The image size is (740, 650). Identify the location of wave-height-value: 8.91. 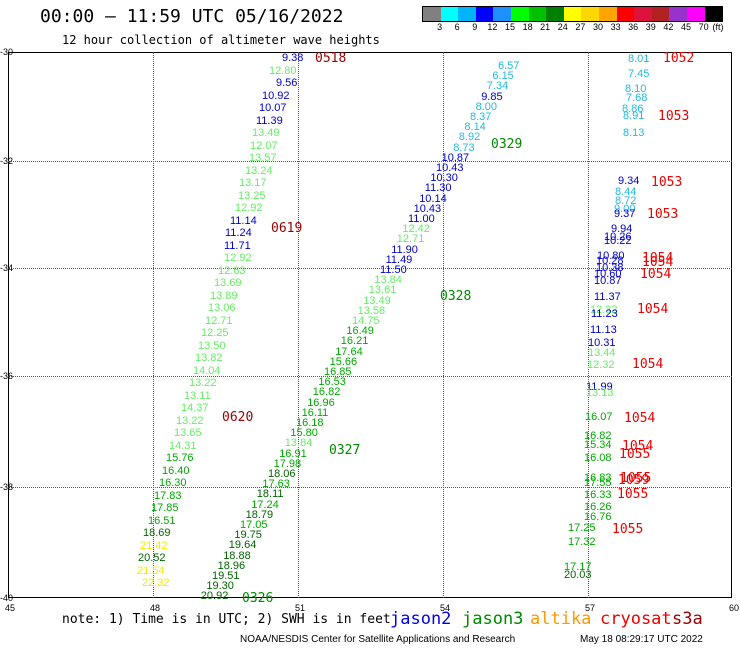
(634, 116).